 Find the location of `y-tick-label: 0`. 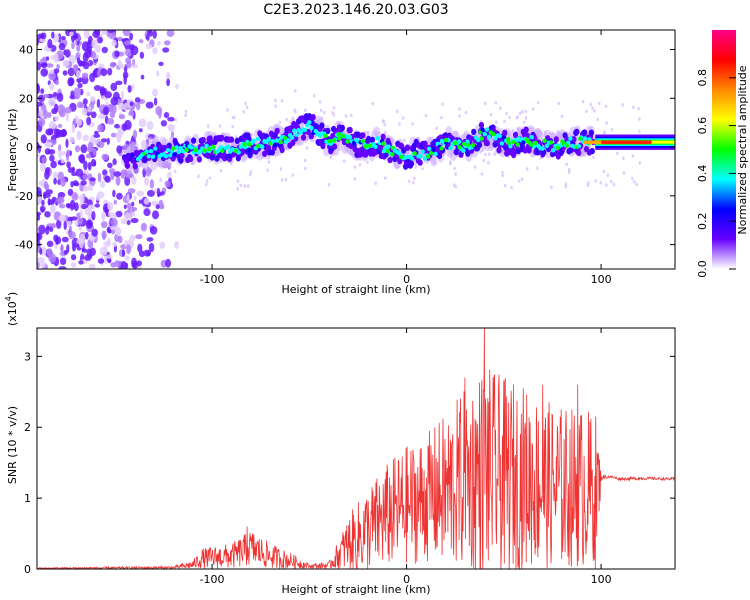

y-tick-label: 0 is located at coordinates (27, 569).